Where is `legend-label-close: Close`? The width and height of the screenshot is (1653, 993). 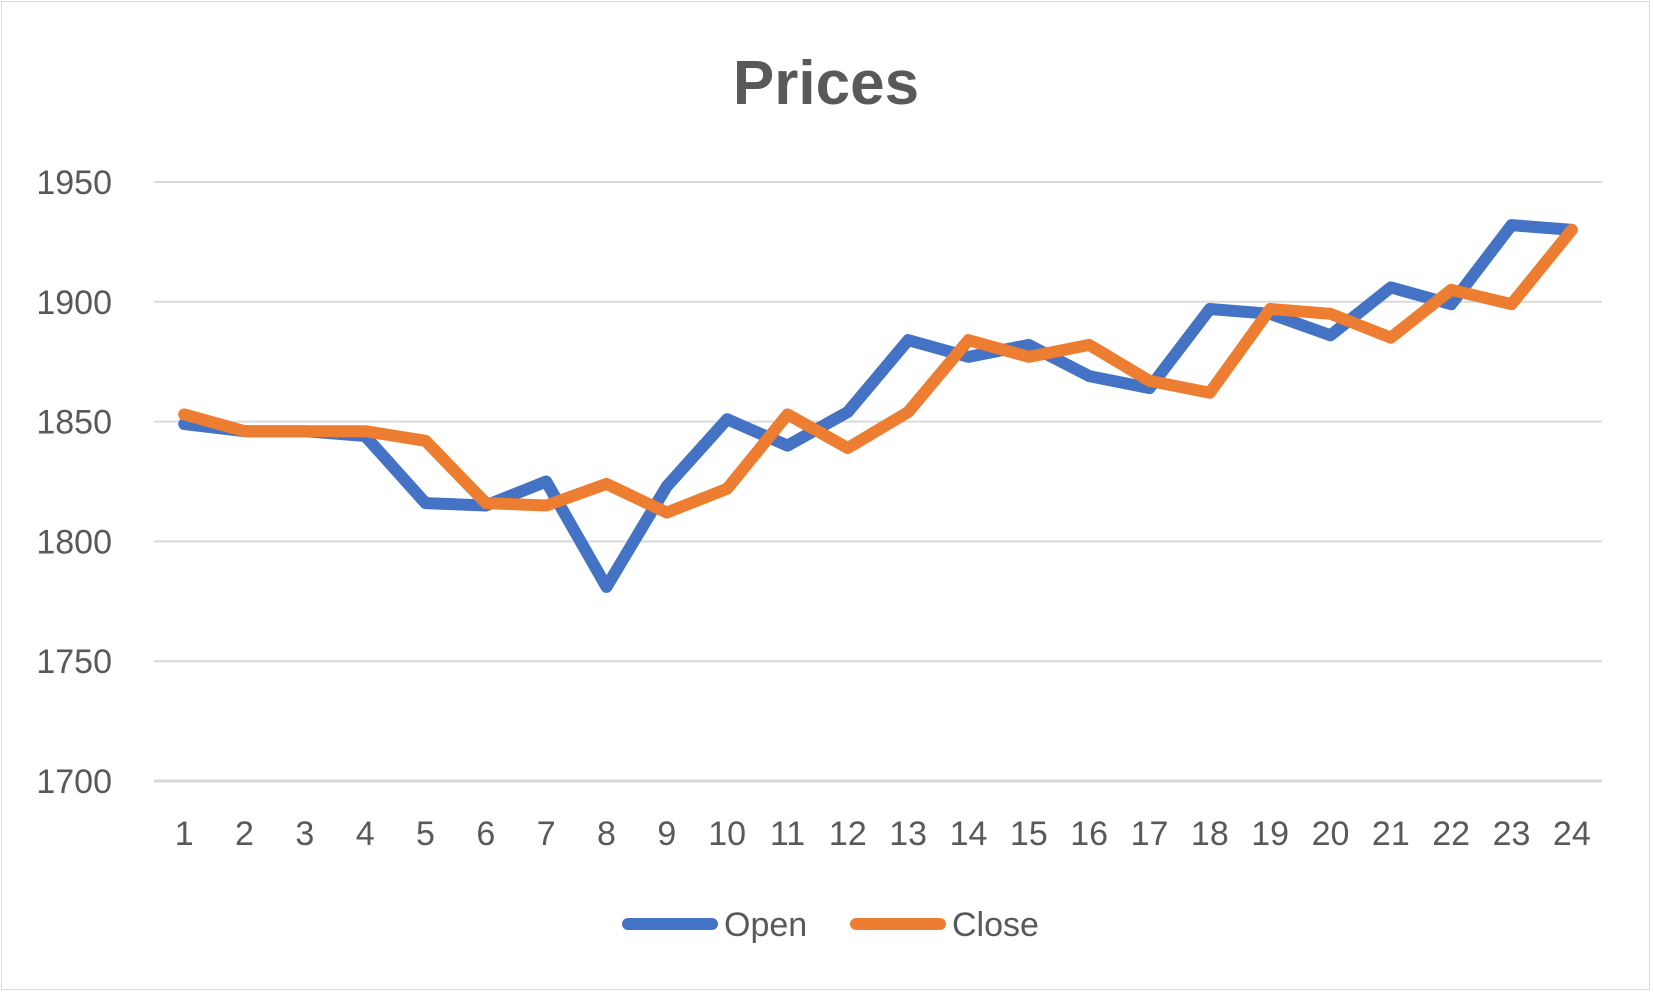 legend-label-close: Close is located at coordinates (995, 925).